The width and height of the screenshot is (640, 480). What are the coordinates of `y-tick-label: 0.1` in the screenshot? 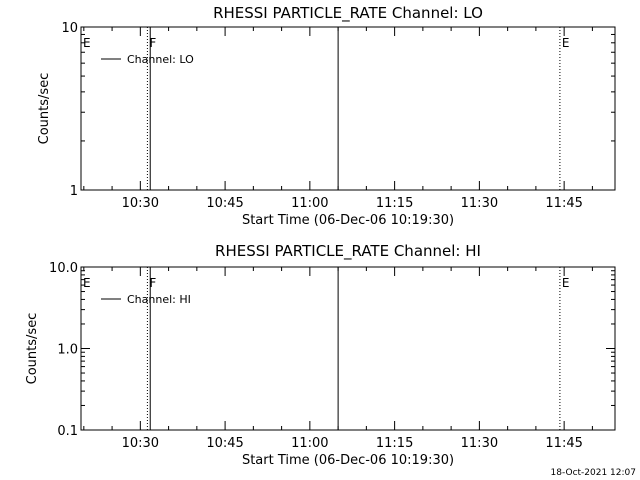 It's located at (67, 431).